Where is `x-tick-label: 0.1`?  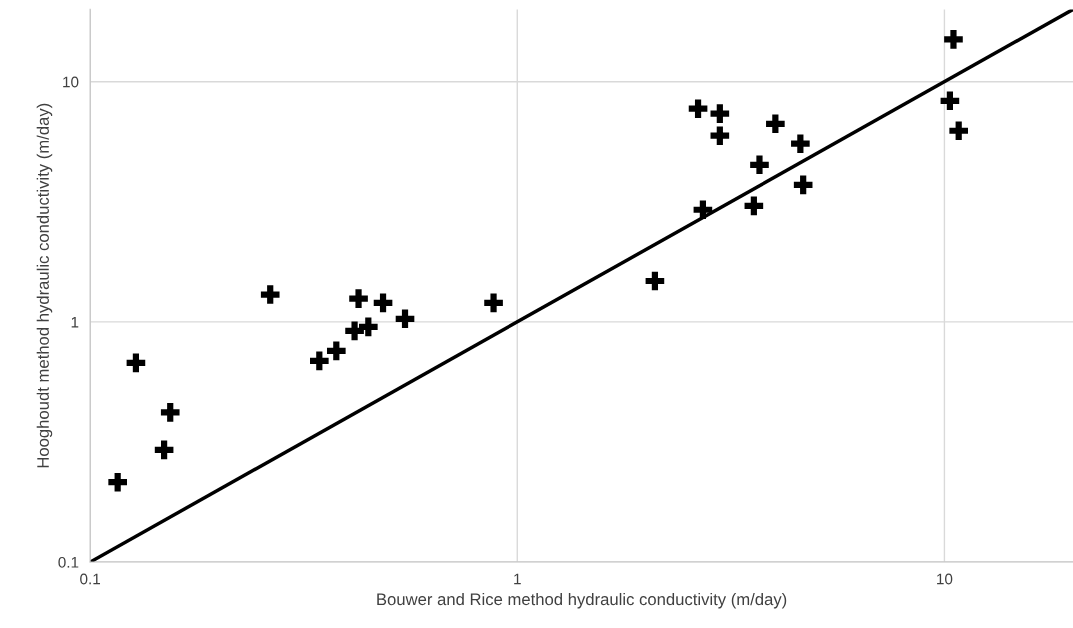
x-tick-label: 0.1 is located at coordinates (90, 579).